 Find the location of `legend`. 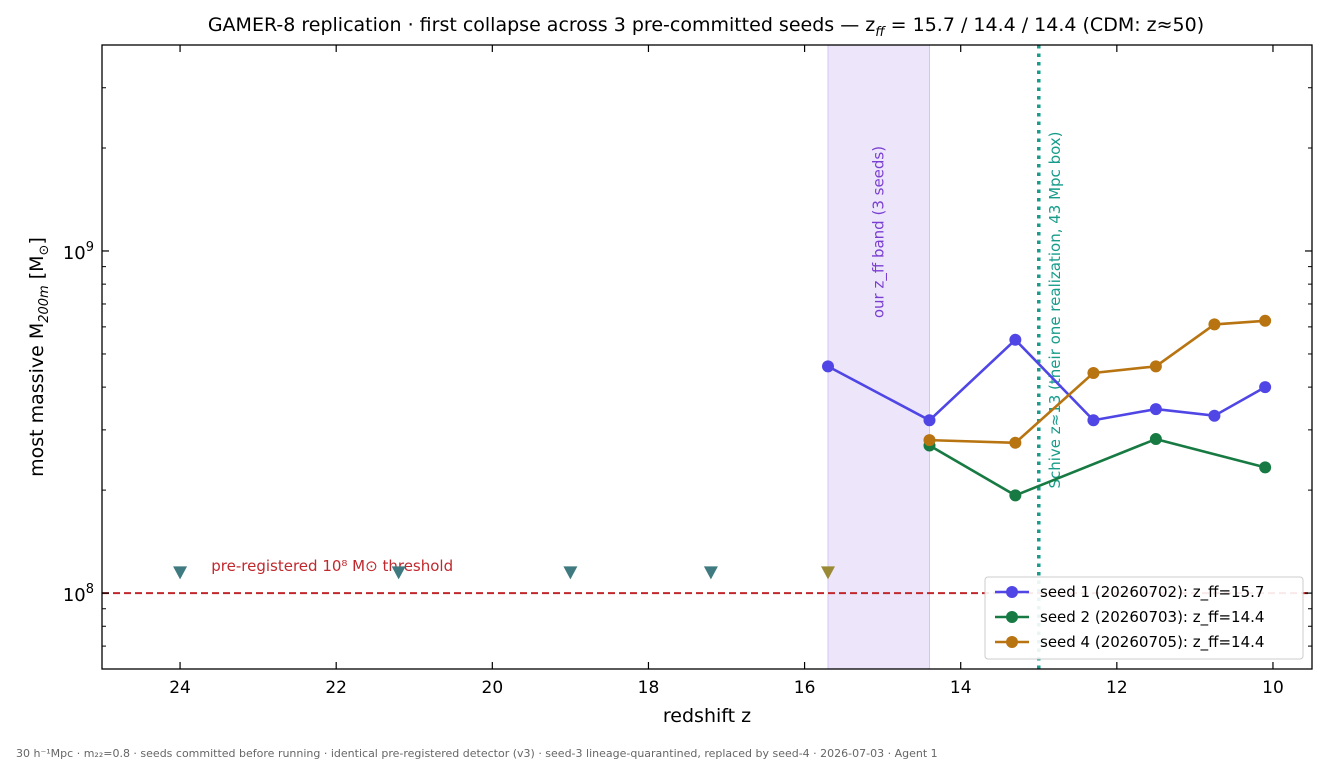

legend is located at coordinates (1144, 618).